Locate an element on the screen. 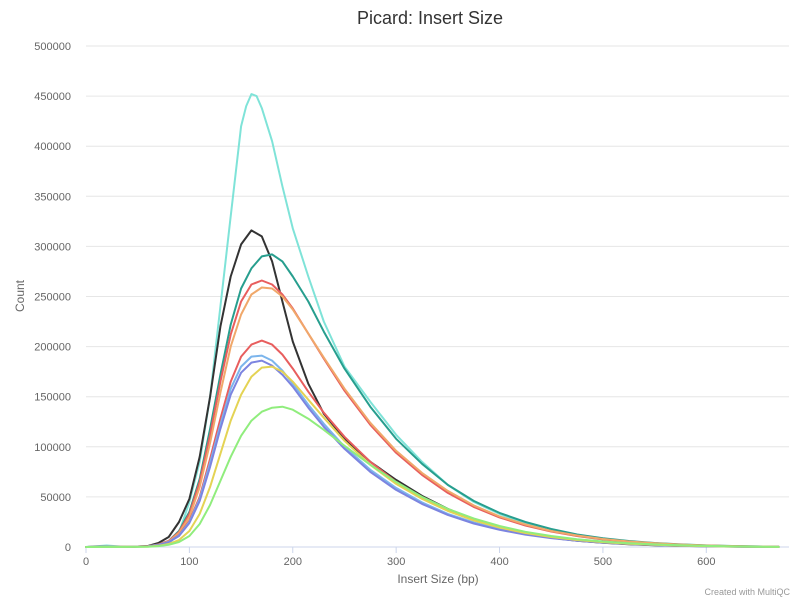 This screenshot has height=600, width=800. y-tick-label: 250000 is located at coordinates (52, 298).